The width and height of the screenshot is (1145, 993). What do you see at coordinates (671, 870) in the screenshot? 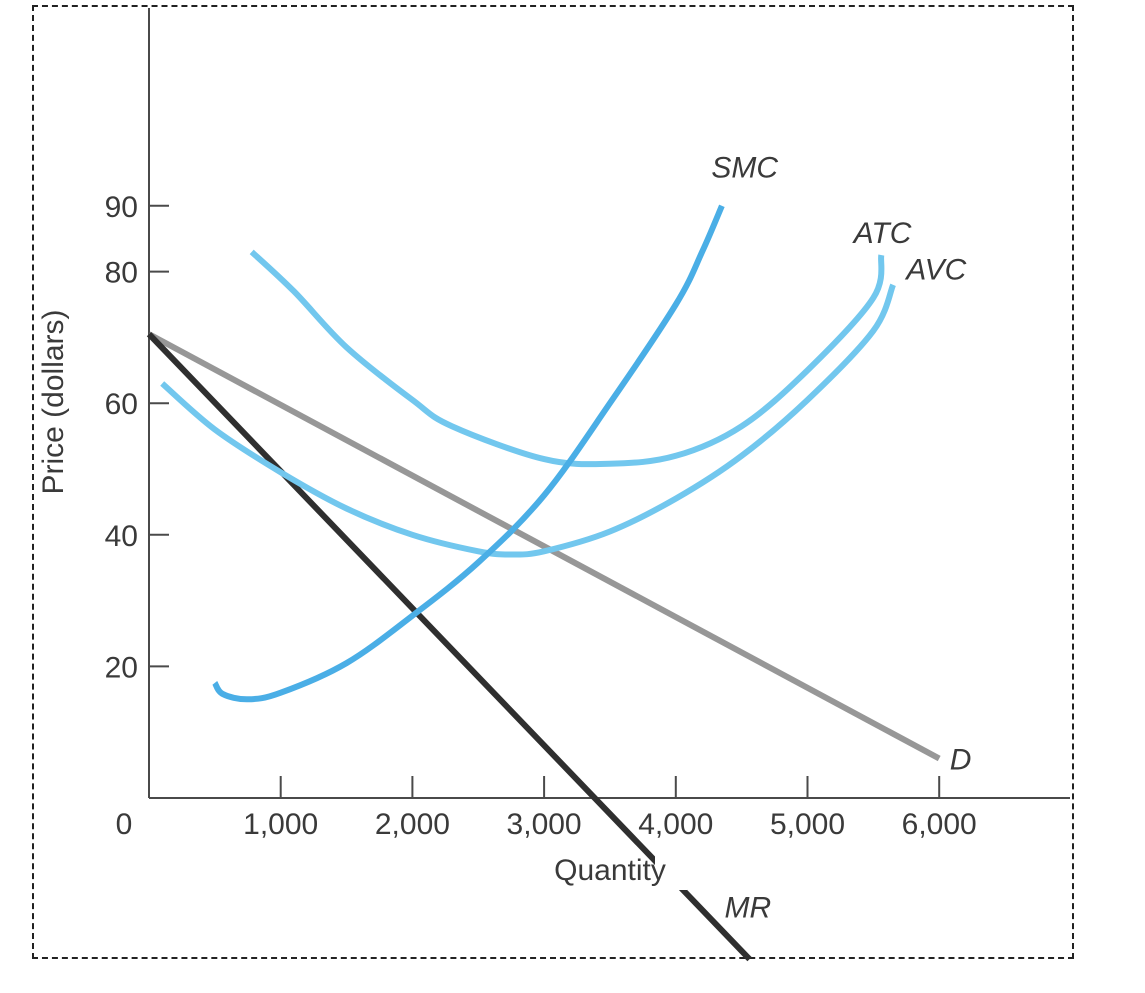
I see `mr-label-gap` at bounding box center [671, 870].